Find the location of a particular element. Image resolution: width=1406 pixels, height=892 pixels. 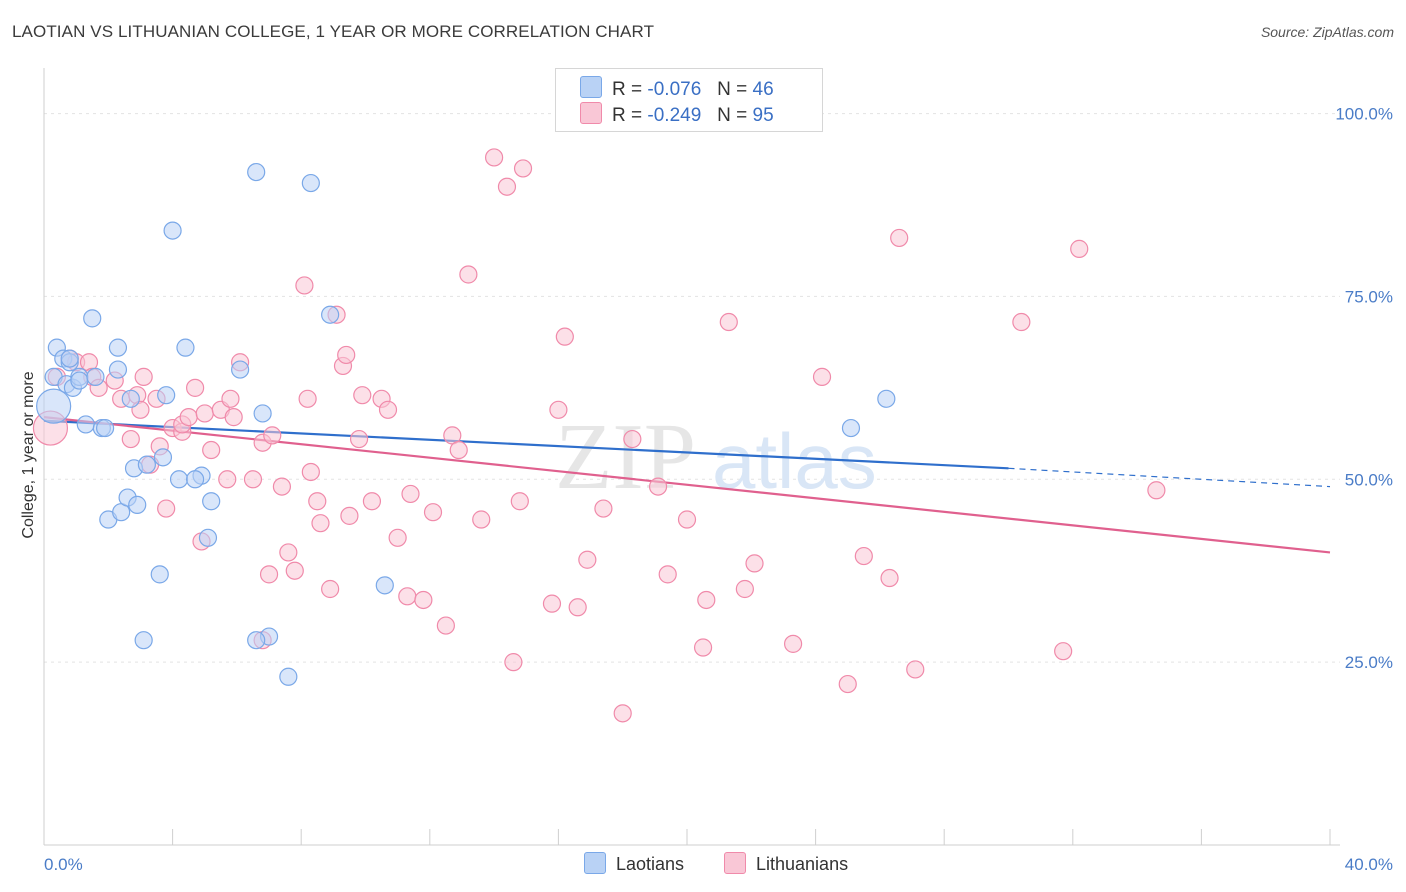

legend-n-value-laotians: 46 is located at coordinates (763, 89).